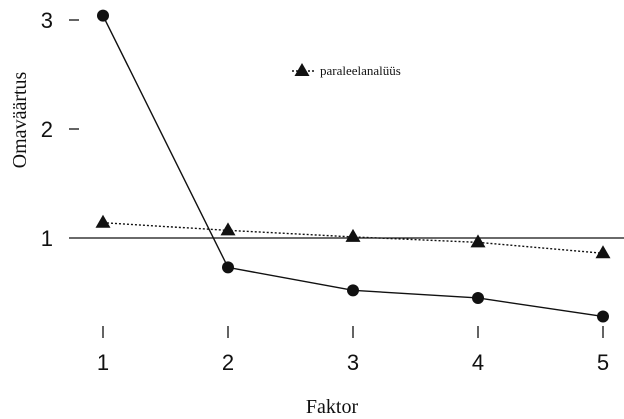 The width and height of the screenshot is (624, 419). What do you see at coordinates (103, 362) in the screenshot?
I see `x-tick-label-1: 1` at bounding box center [103, 362].